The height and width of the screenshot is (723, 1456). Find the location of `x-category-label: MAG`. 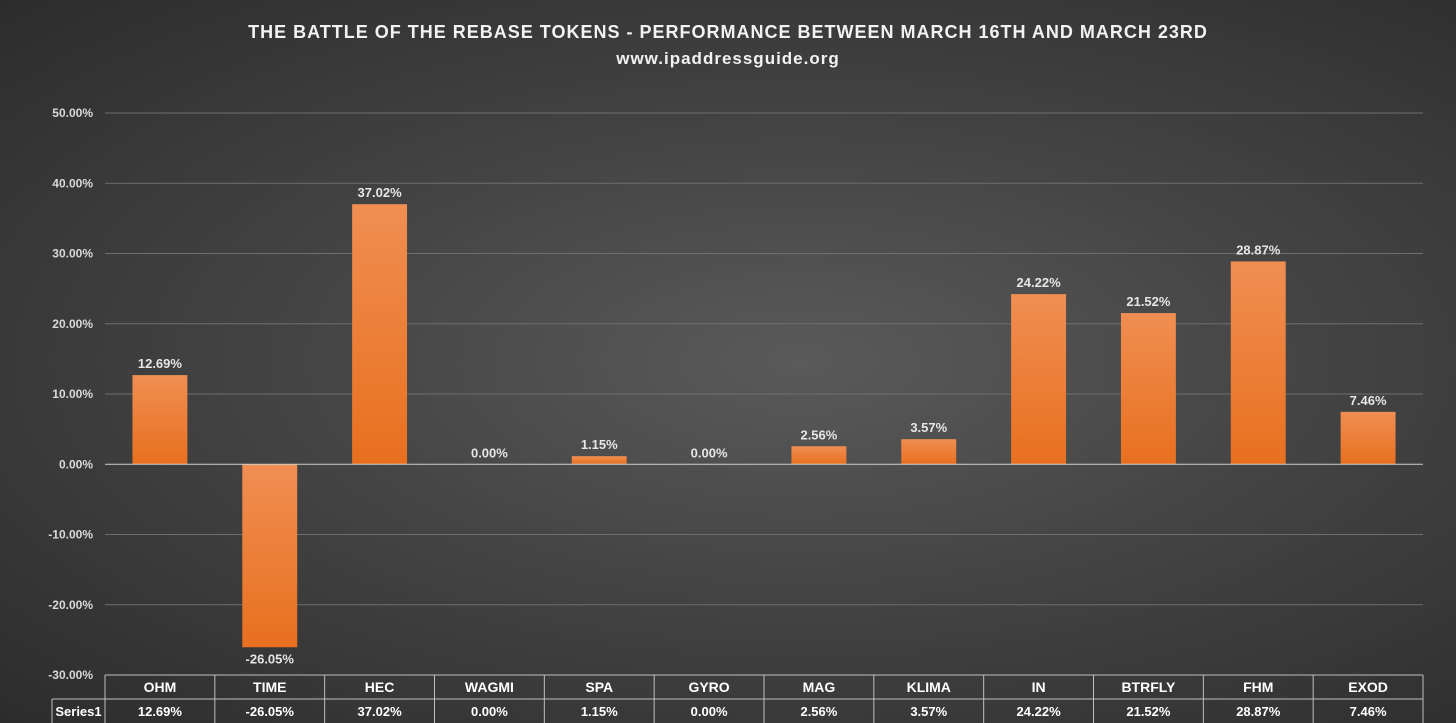

x-category-label: MAG is located at coordinates (819, 687).